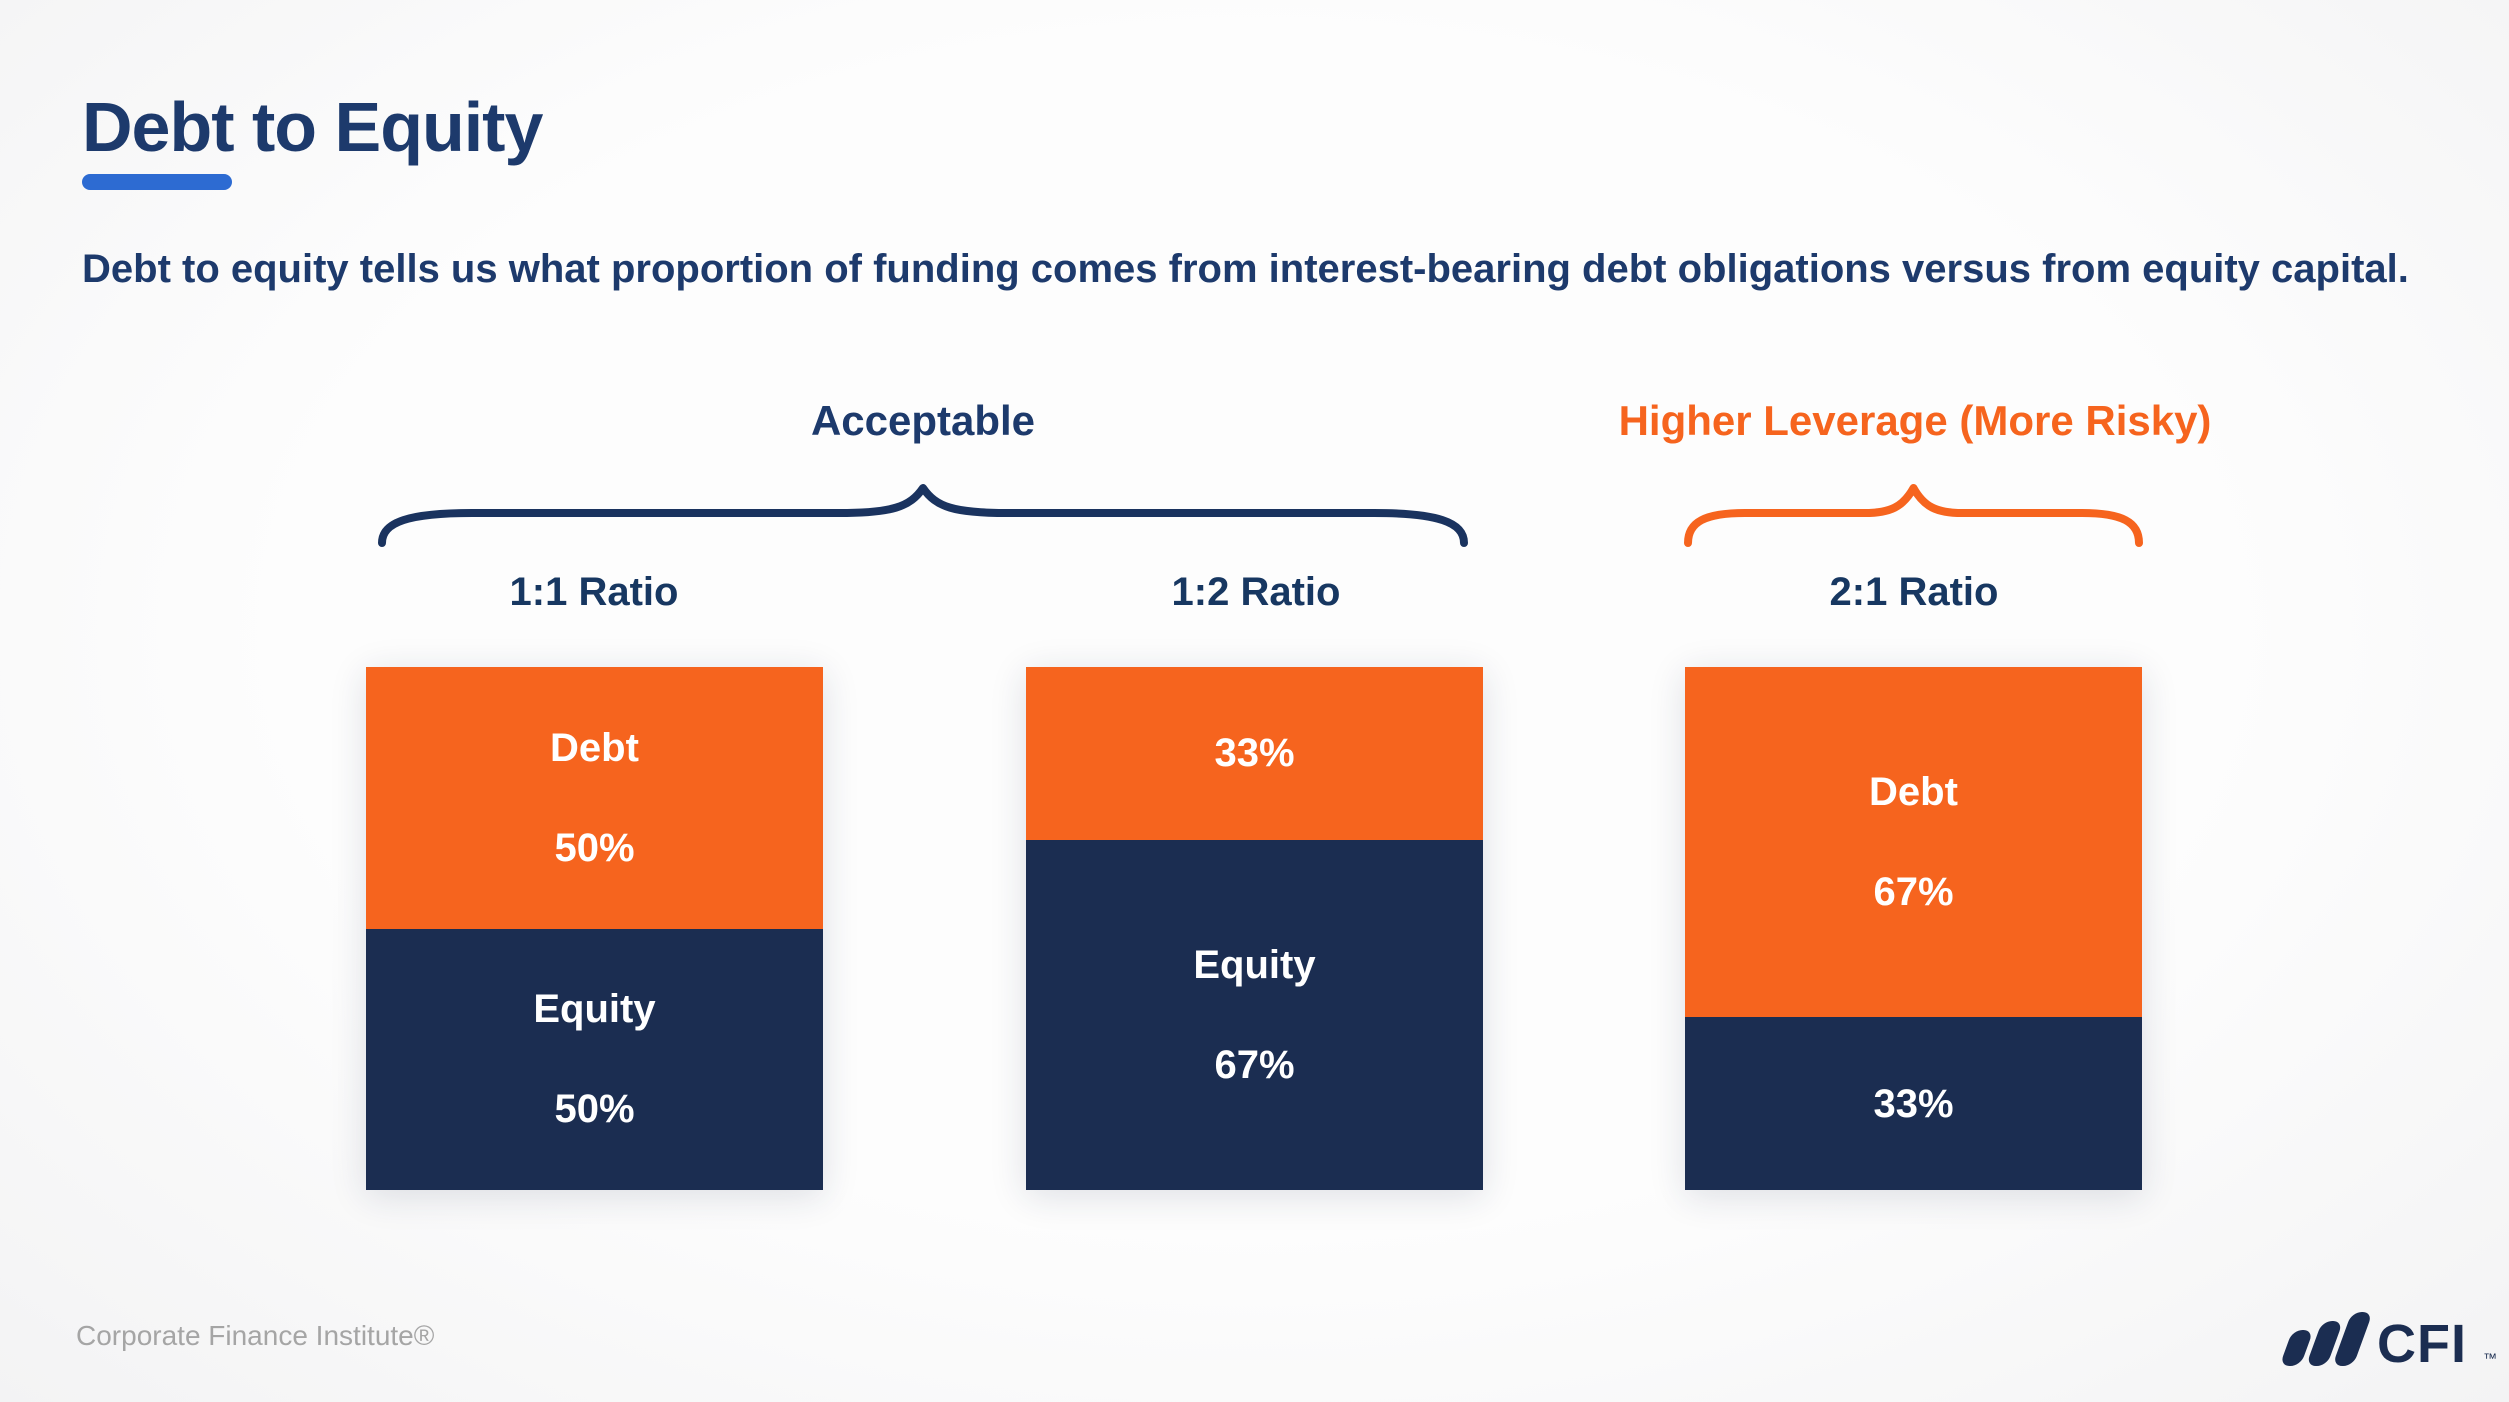 This screenshot has width=2509, height=1402. What do you see at coordinates (1913, 515) in the screenshot?
I see `risky-brace-icon` at bounding box center [1913, 515].